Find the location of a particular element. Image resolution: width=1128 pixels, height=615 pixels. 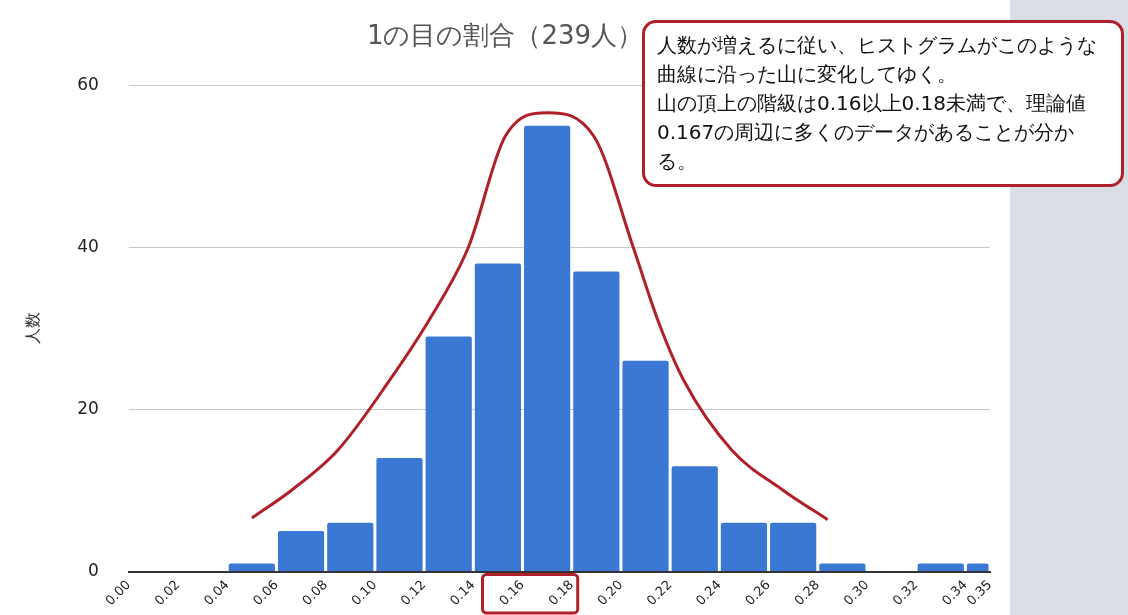

annotation: 人数が増えるに従い、ヒストグラムがこのような曲線に沿った山に変化してゆく。 is located at coordinates (877, 60).